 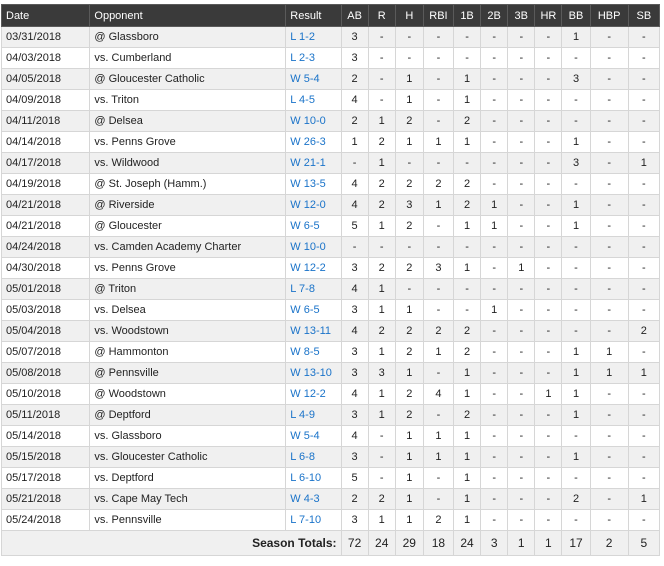 What do you see at coordinates (381, 543) in the screenshot?
I see `total-r: 24` at bounding box center [381, 543].